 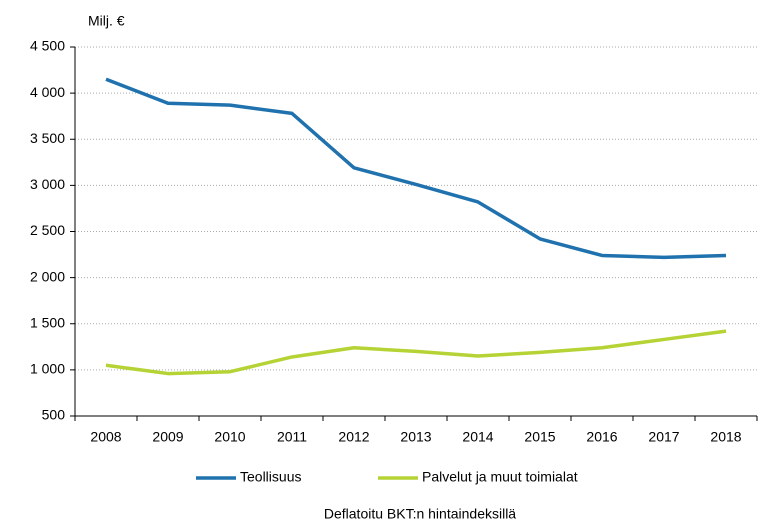 What do you see at coordinates (601, 437) in the screenshot?
I see `x-tick-label: 2016` at bounding box center [601, 437].